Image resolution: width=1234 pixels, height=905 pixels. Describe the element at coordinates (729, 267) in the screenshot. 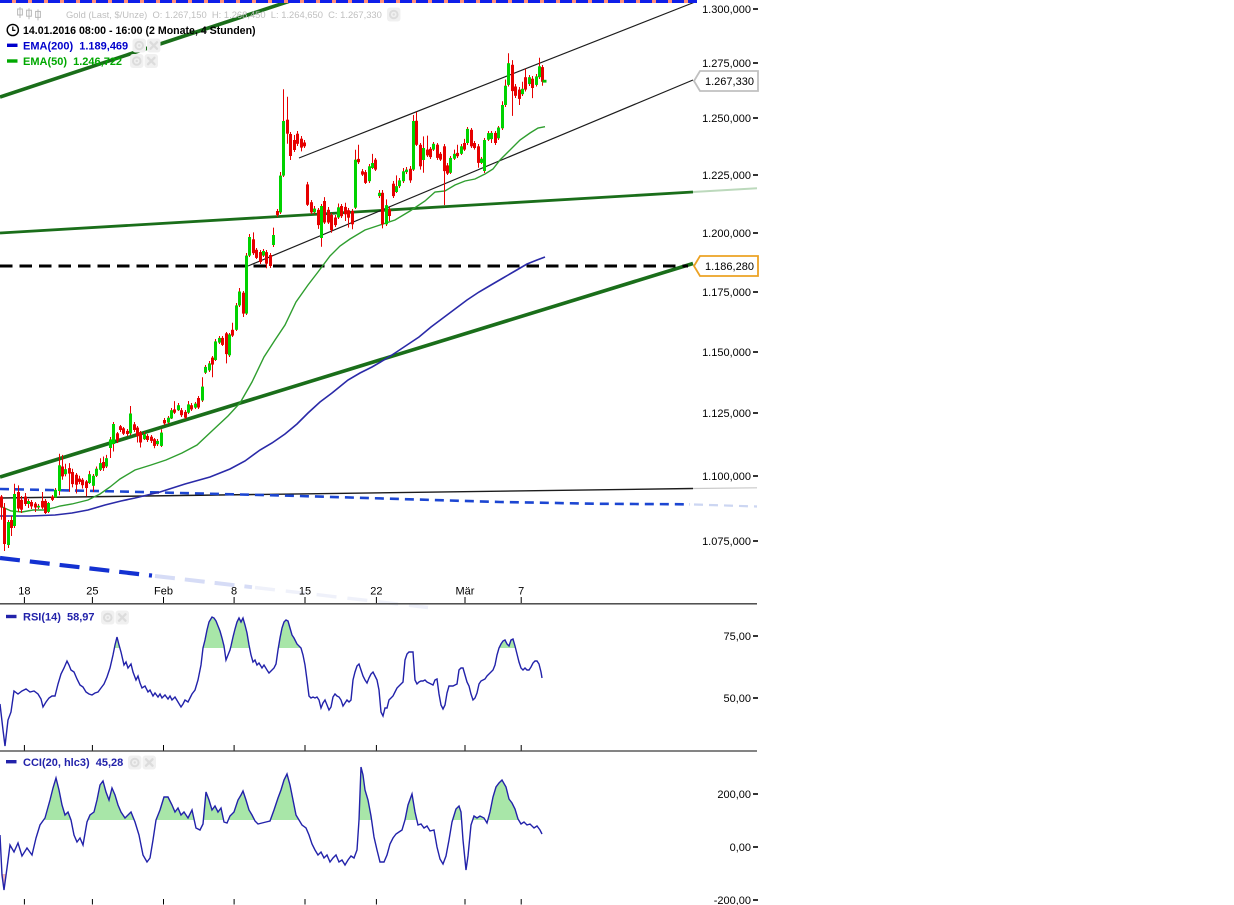

I see `svg-text: 1.186,280` at that location.